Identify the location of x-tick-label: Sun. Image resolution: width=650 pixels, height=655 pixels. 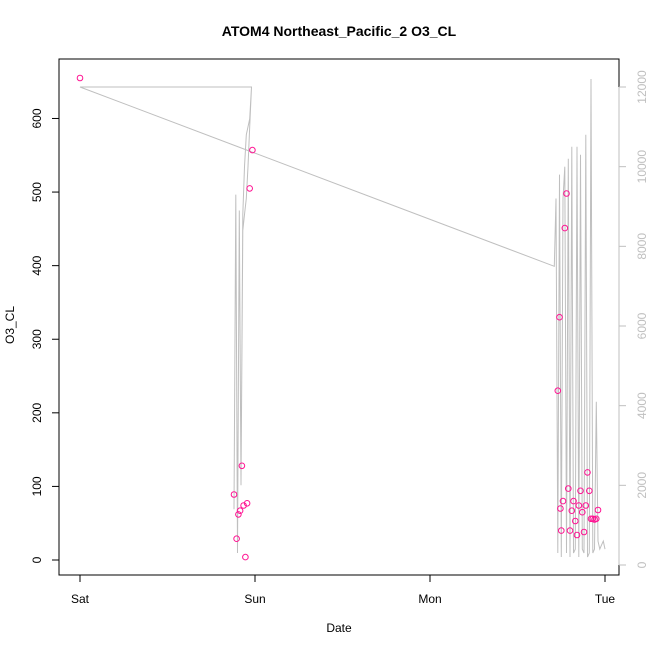
(254, 599).